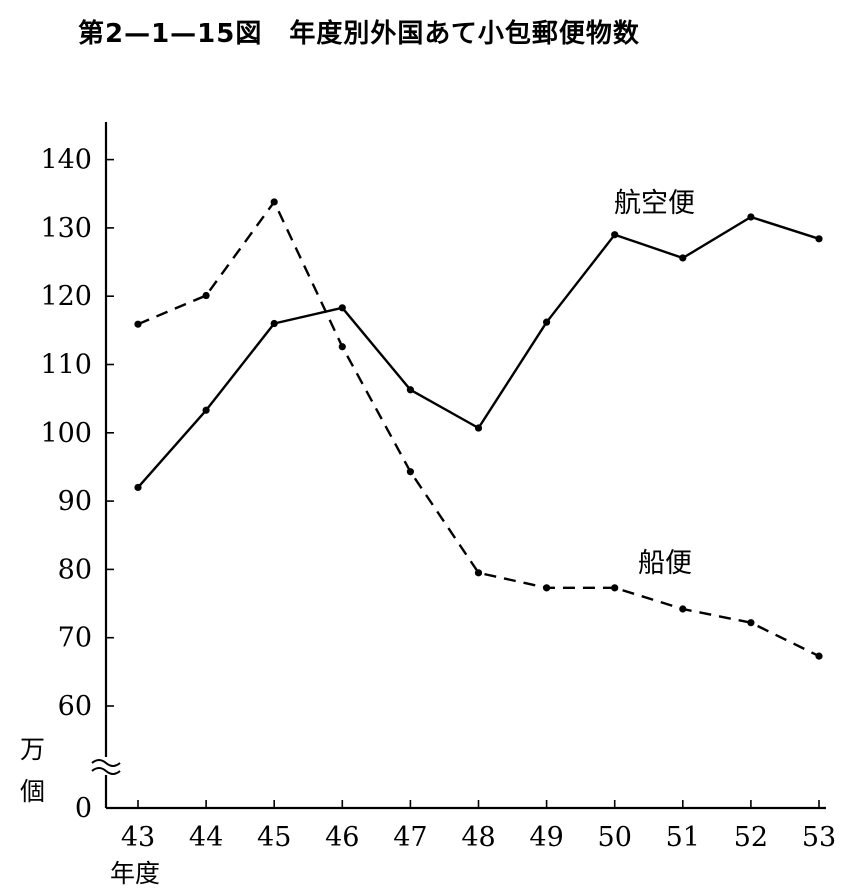 The height and width of the screenshot is (893, 857). I want to click on y-tick-label: 60, so click(75, 706).